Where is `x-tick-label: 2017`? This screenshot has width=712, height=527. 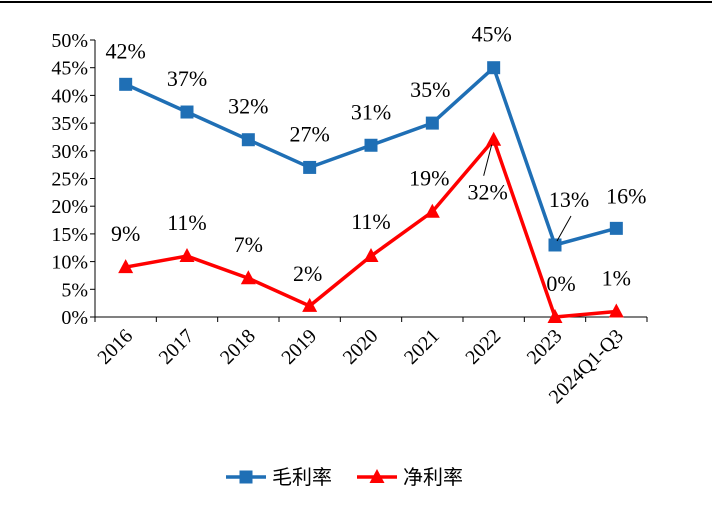
x-tick-label: 2017 is located at coordinates (177, 347).